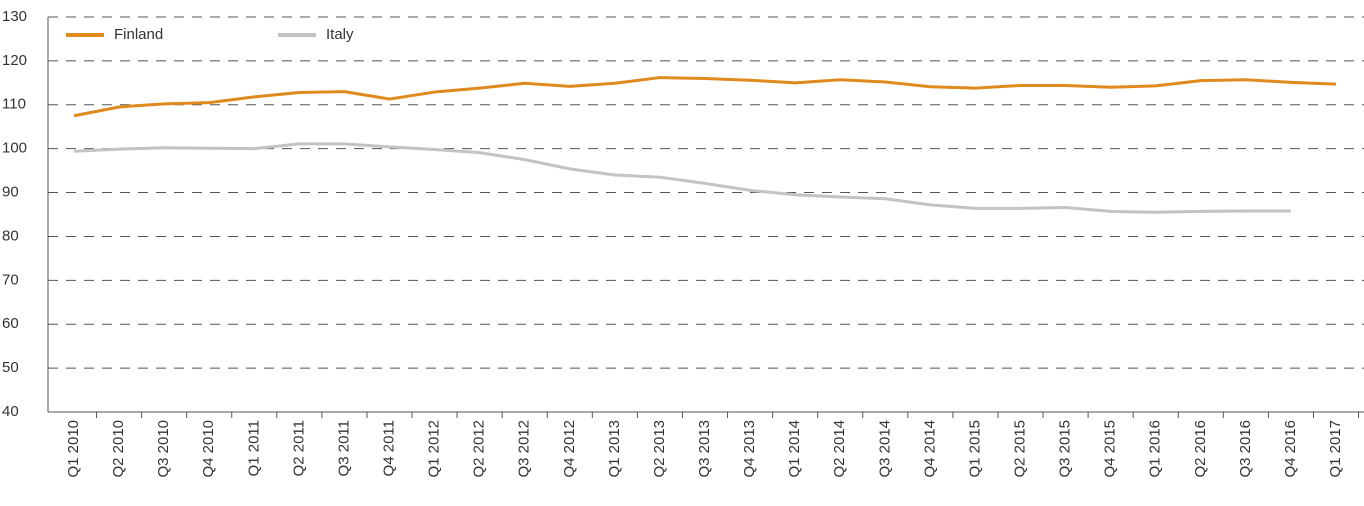 This screenshot has height=506, width=1364. I want to click on x-tick-label: Q3 2015, so click(1065, 449).